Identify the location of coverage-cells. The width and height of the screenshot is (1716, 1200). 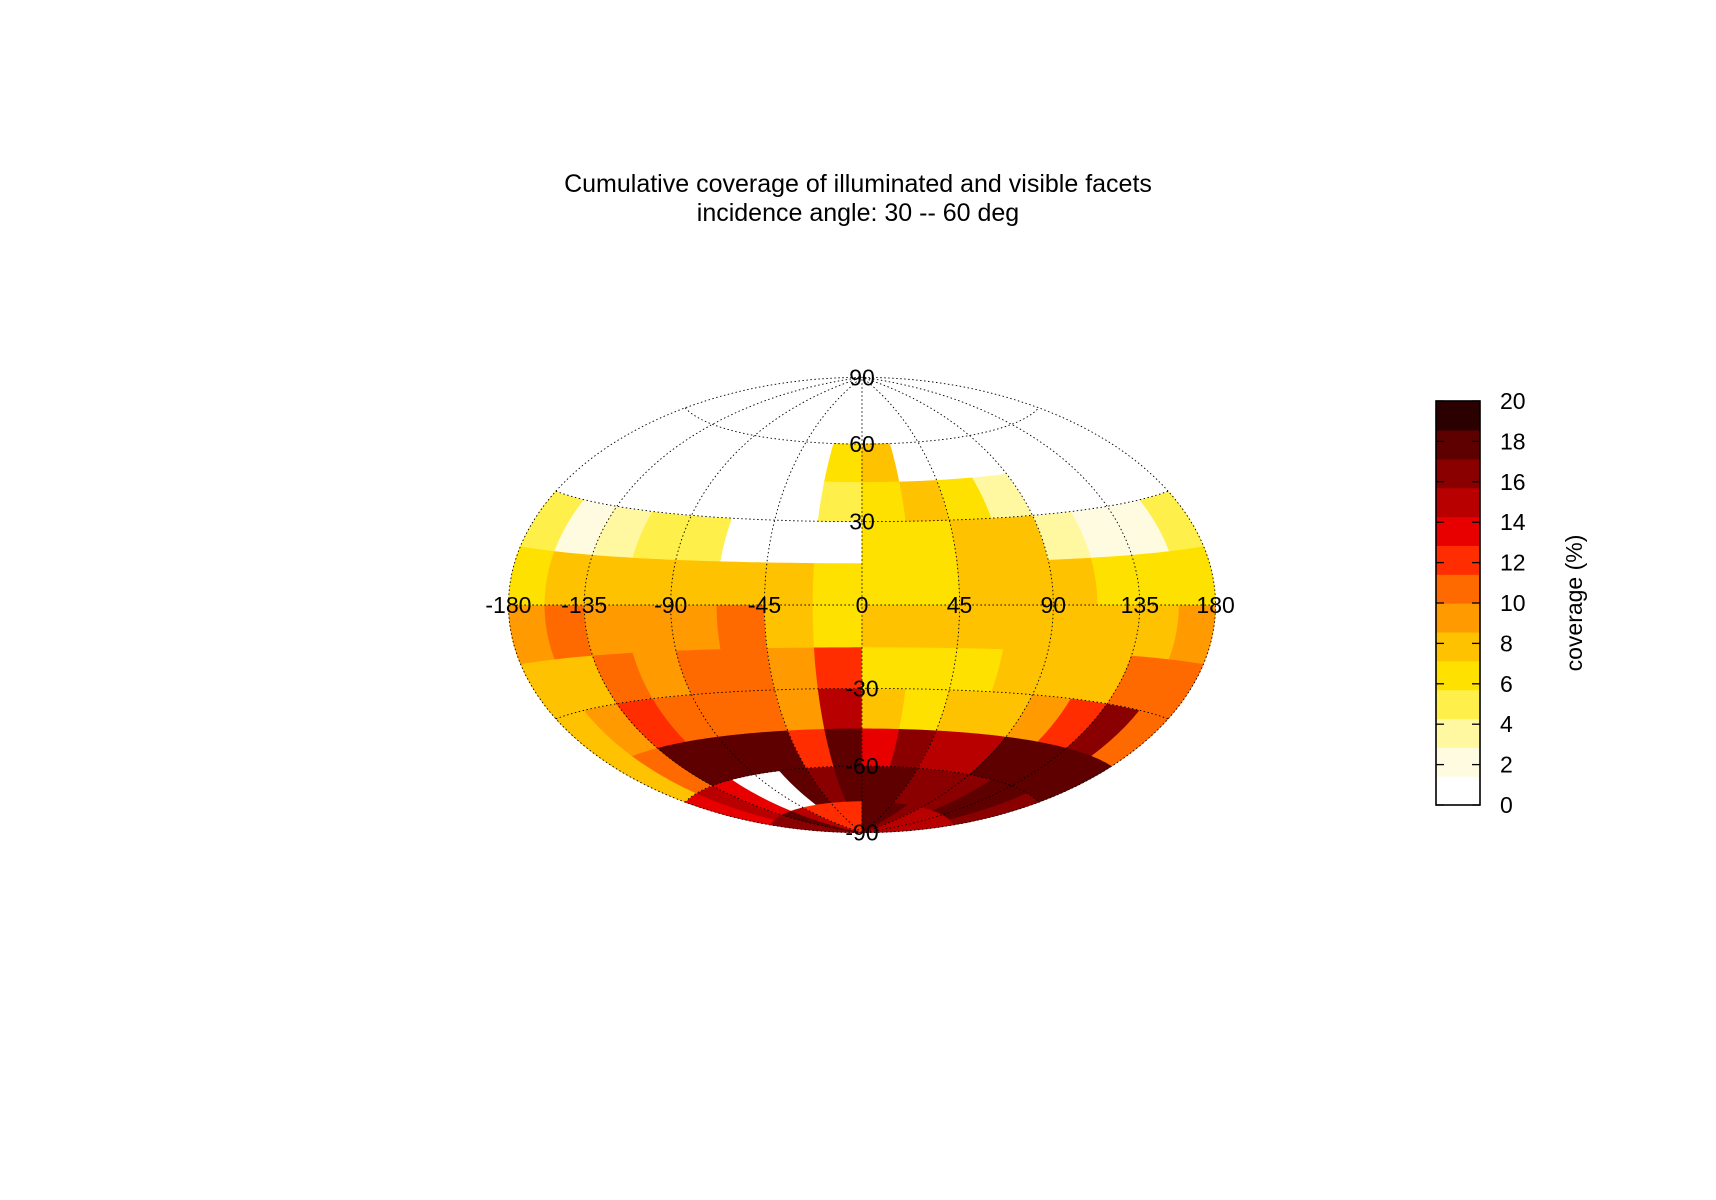
(862, 620).